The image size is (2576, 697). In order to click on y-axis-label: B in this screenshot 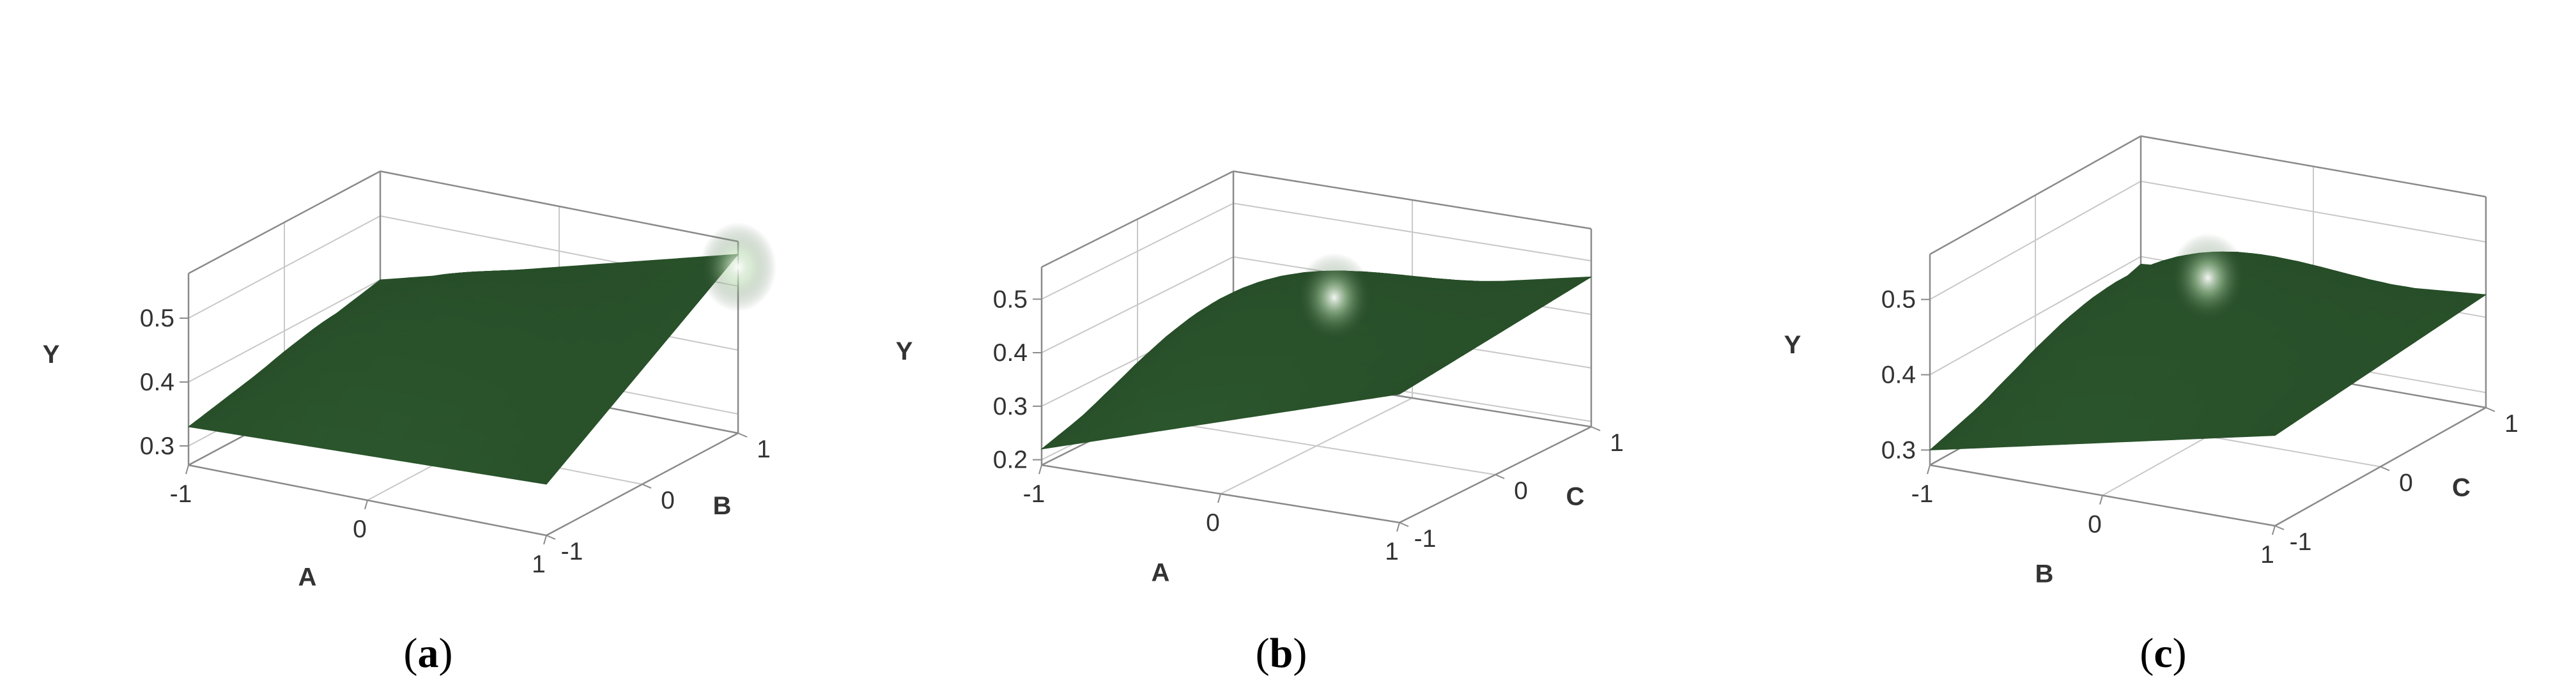, I will do `click(722, 506)`.